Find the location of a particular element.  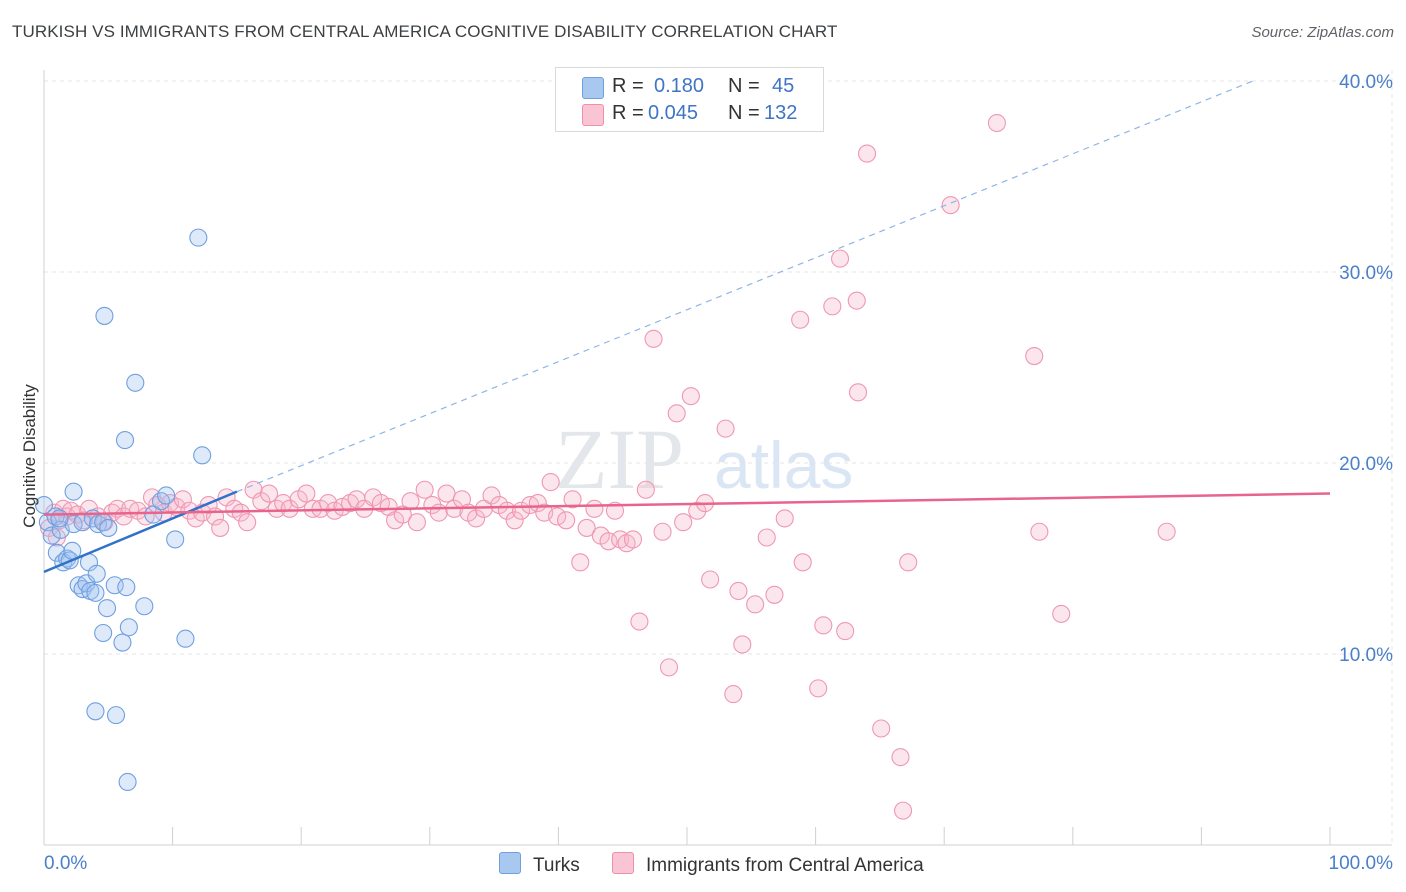

chart-source: Source: ZipAtlas.com is located at coordinates (1322, 32).